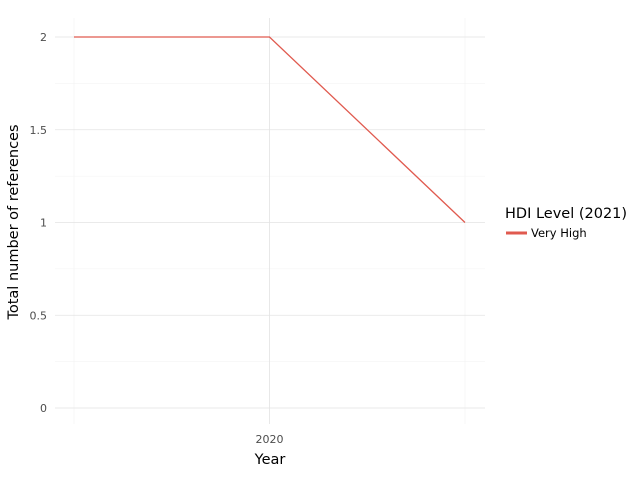 The width and height of the screenshot is (640, 480). What do you see at coordinates (43, 408) in the screenshot?
I see `y-tick-label: 0` at bounding box center [43, 408].